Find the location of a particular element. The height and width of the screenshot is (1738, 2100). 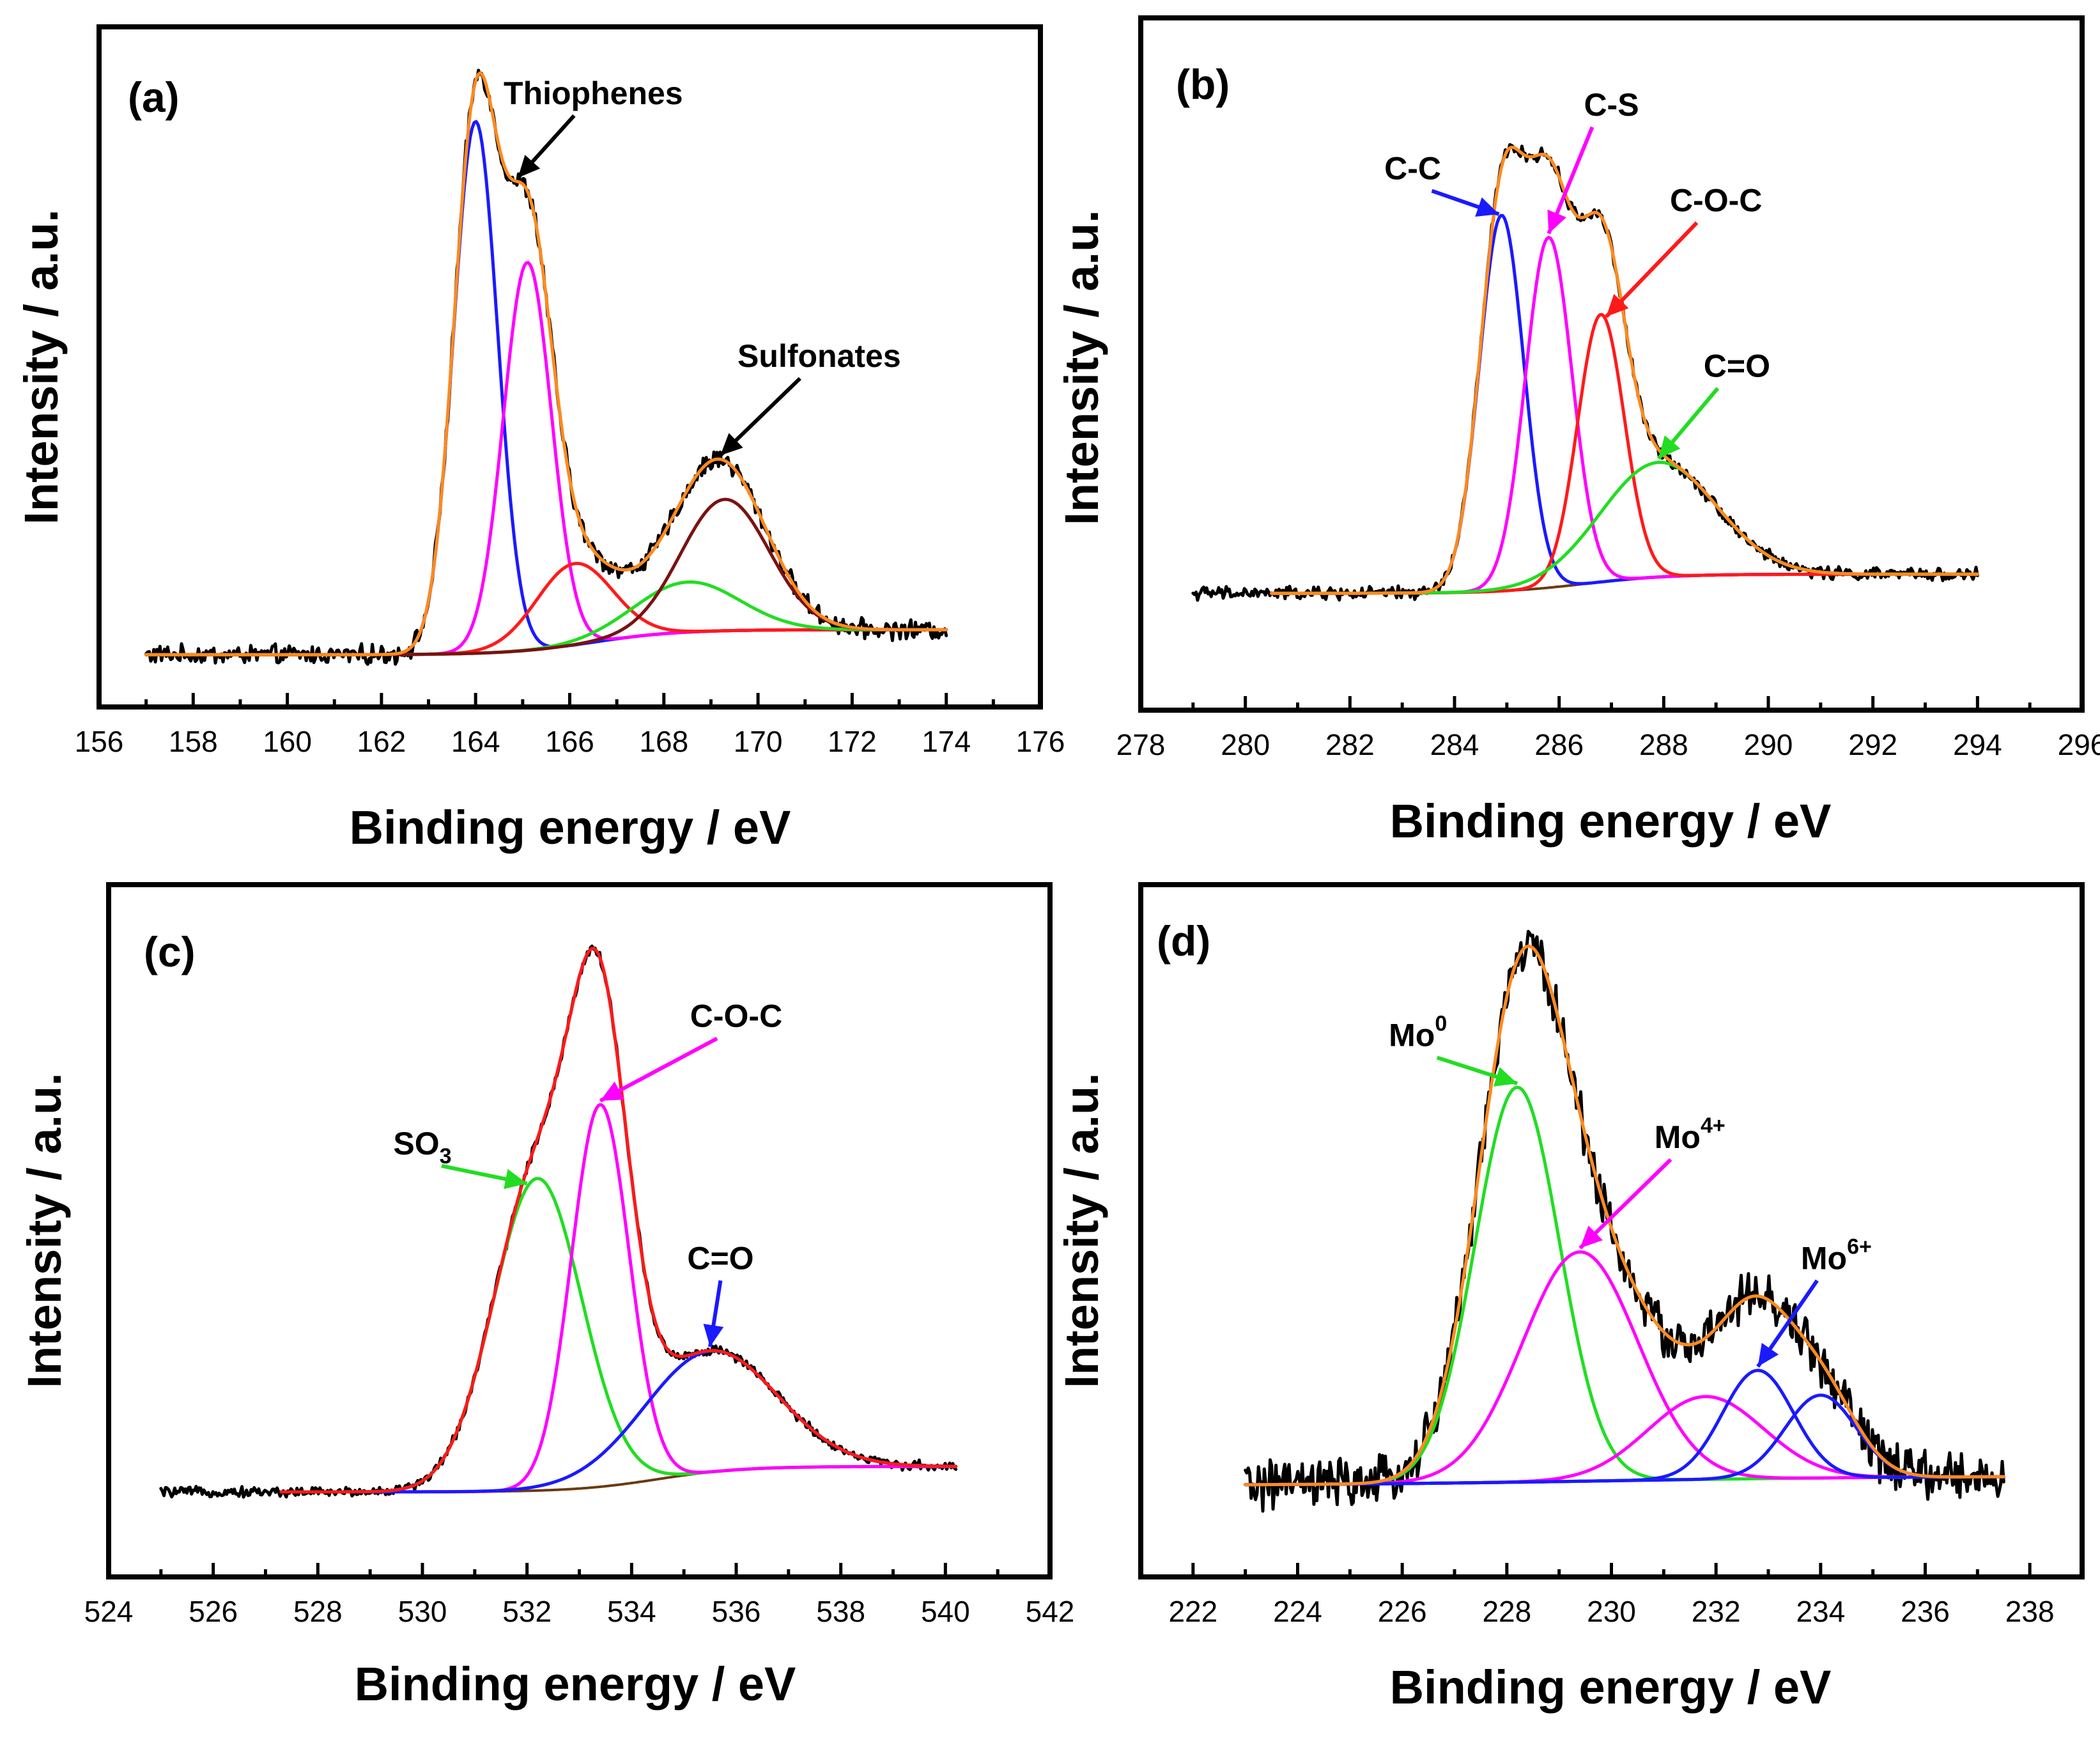

panel-d-x-tick-label: 224 is located at coordinates (1297, 1612).